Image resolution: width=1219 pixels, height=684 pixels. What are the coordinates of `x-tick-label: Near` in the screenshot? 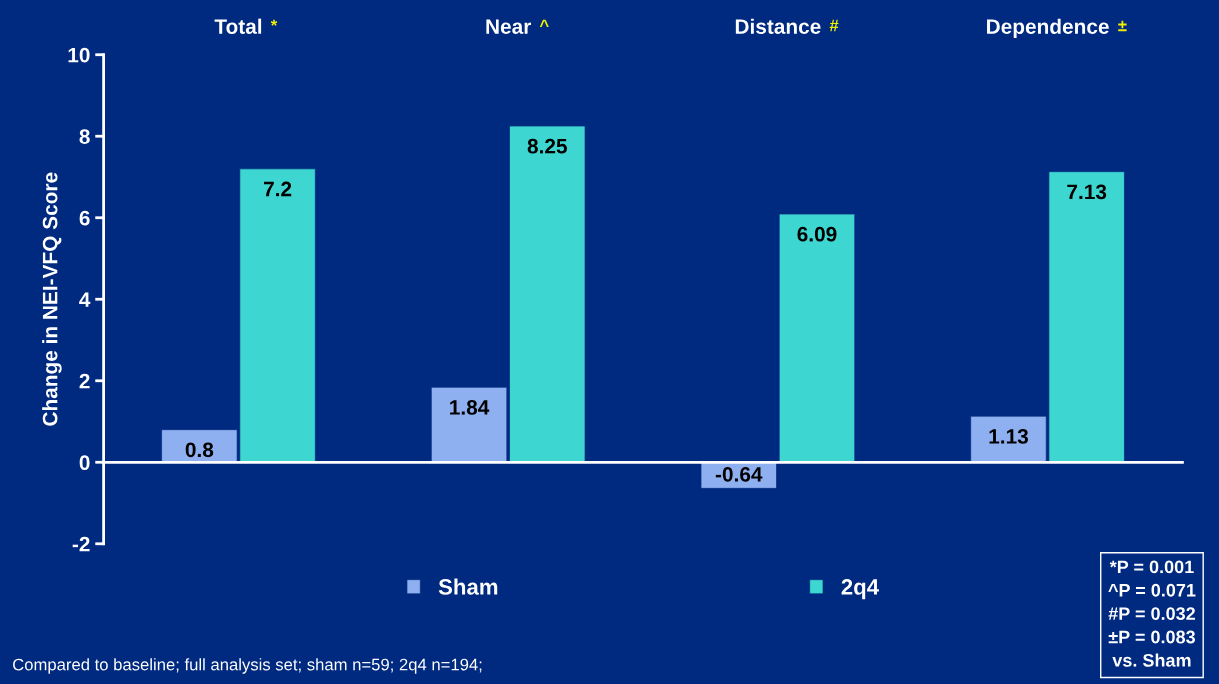 It's located at (509, 26).